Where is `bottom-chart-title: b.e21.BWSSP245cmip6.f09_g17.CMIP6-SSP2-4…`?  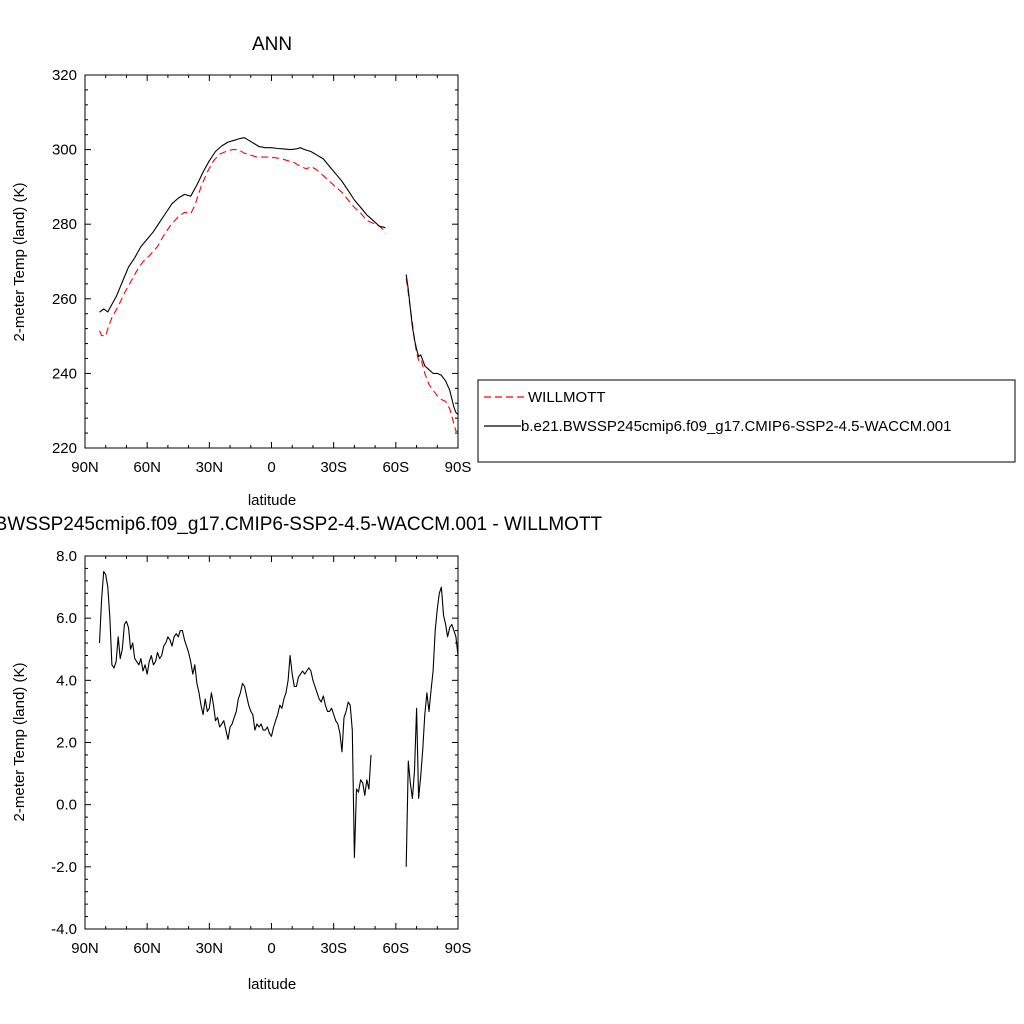 bottom-chart-title: b.e21.BWSSP245cmip6.f09_g17.CMIP6-SSP2-4… is located at coordinates (301, 524).